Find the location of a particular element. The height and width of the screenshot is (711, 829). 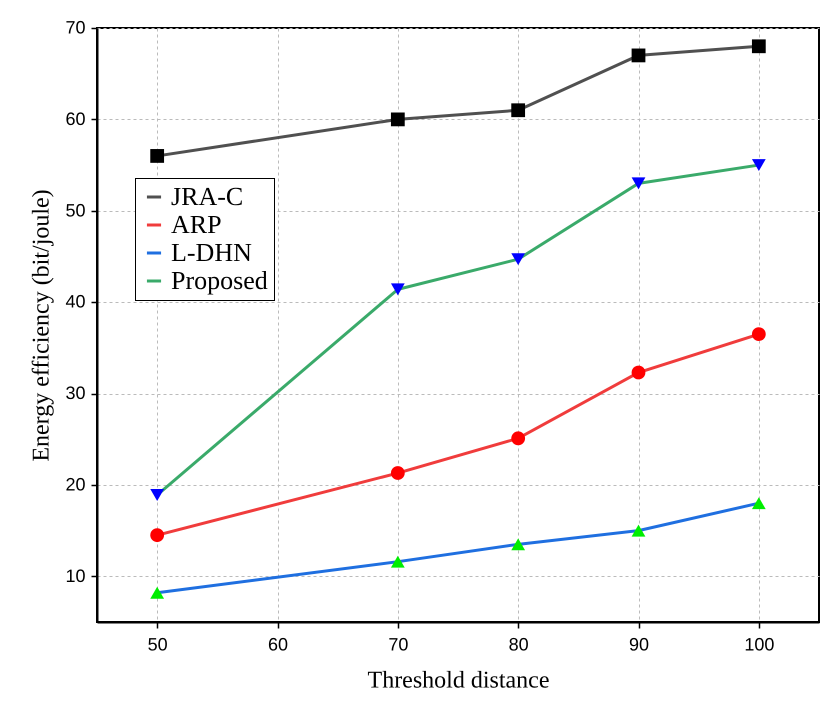

y-tick-label: 50 is located at coordinates (75, 210).